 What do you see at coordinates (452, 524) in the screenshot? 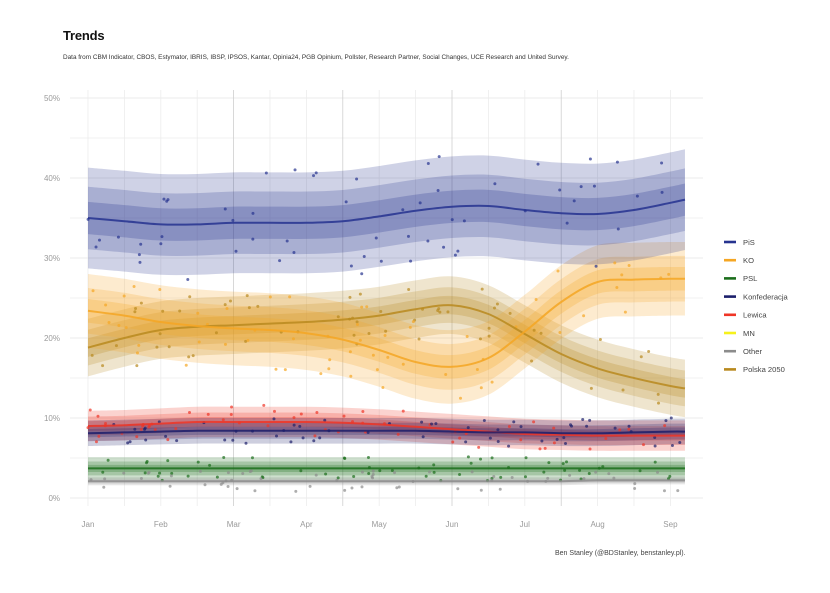
I see `x-tick-label: Jun` at bounding box center [452, 524].